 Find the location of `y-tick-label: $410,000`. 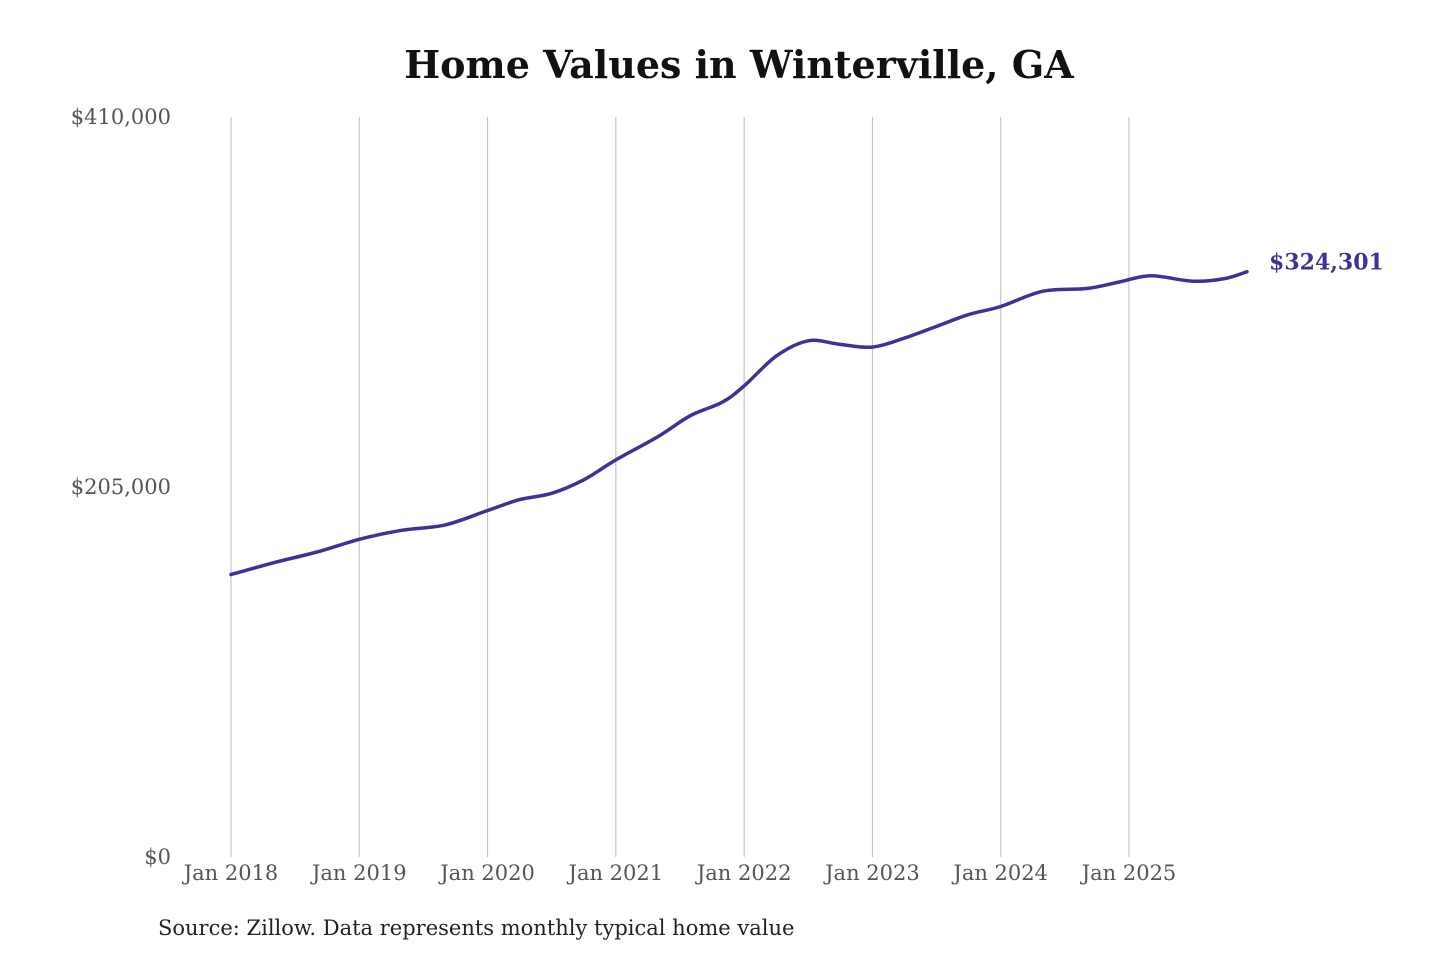

y-tick-label: $410,000 is located at coordinates (121, 117).